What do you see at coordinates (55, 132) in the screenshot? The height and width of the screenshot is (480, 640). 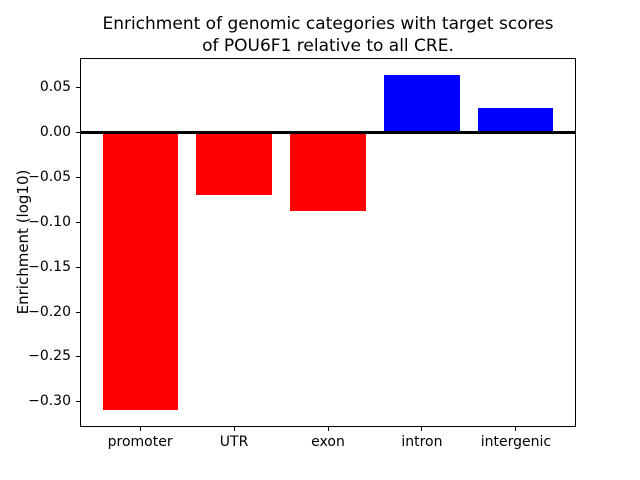 I see `y-tick-label: 0.00` at bounding box center [55, 132].